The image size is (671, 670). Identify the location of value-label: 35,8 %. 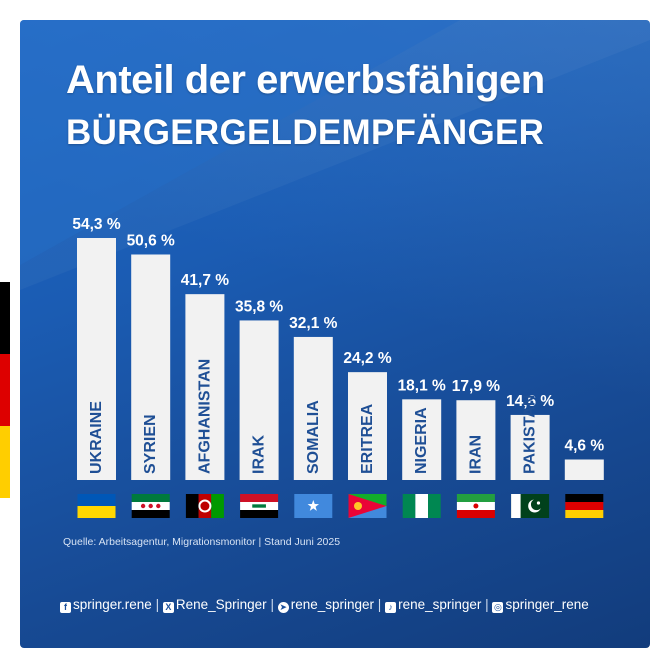
(259, 306).